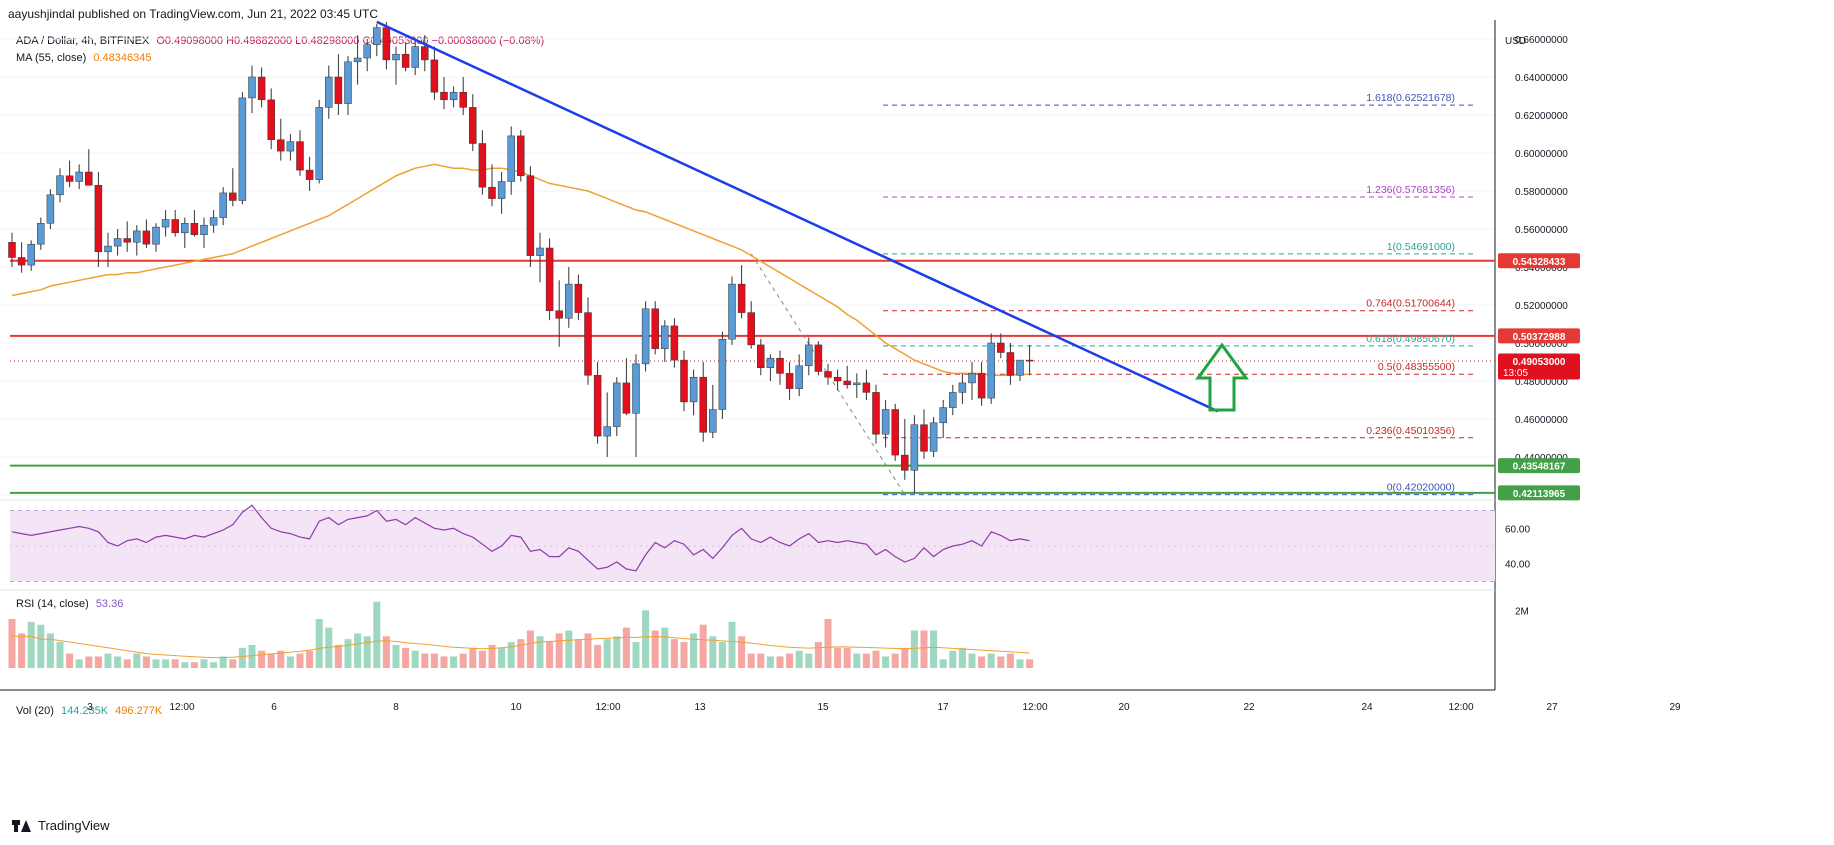 The image size is (1834, 845). Describe the element at coordinates (700, 707) in the screenshot. I see `time-tick-label: 13` at that location.